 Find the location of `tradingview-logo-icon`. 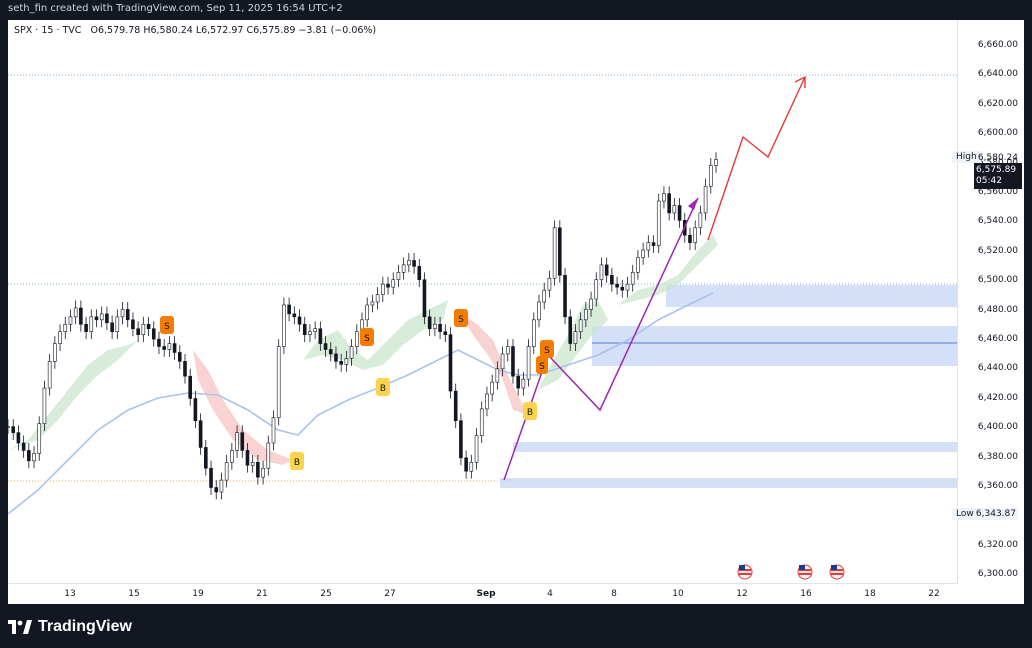

tradingview-logo-icon is located at coordinates (20, 627).